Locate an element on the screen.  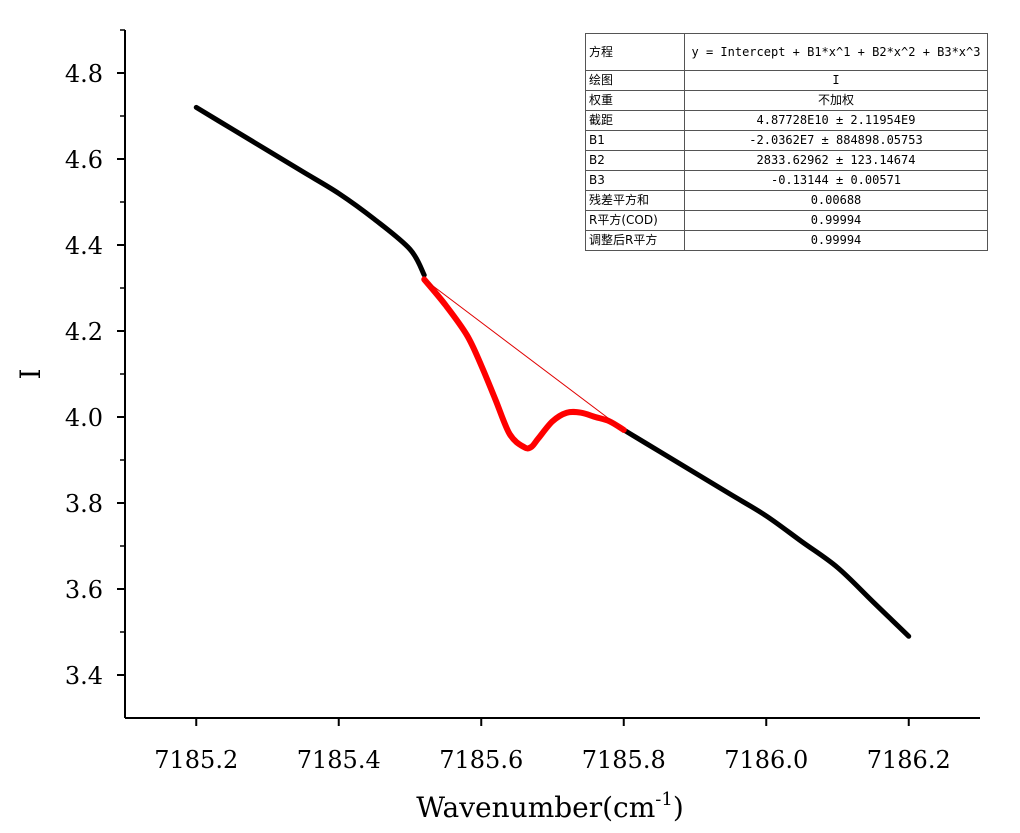
x-axis-title-close: ) is located at coordinates (678, 807).